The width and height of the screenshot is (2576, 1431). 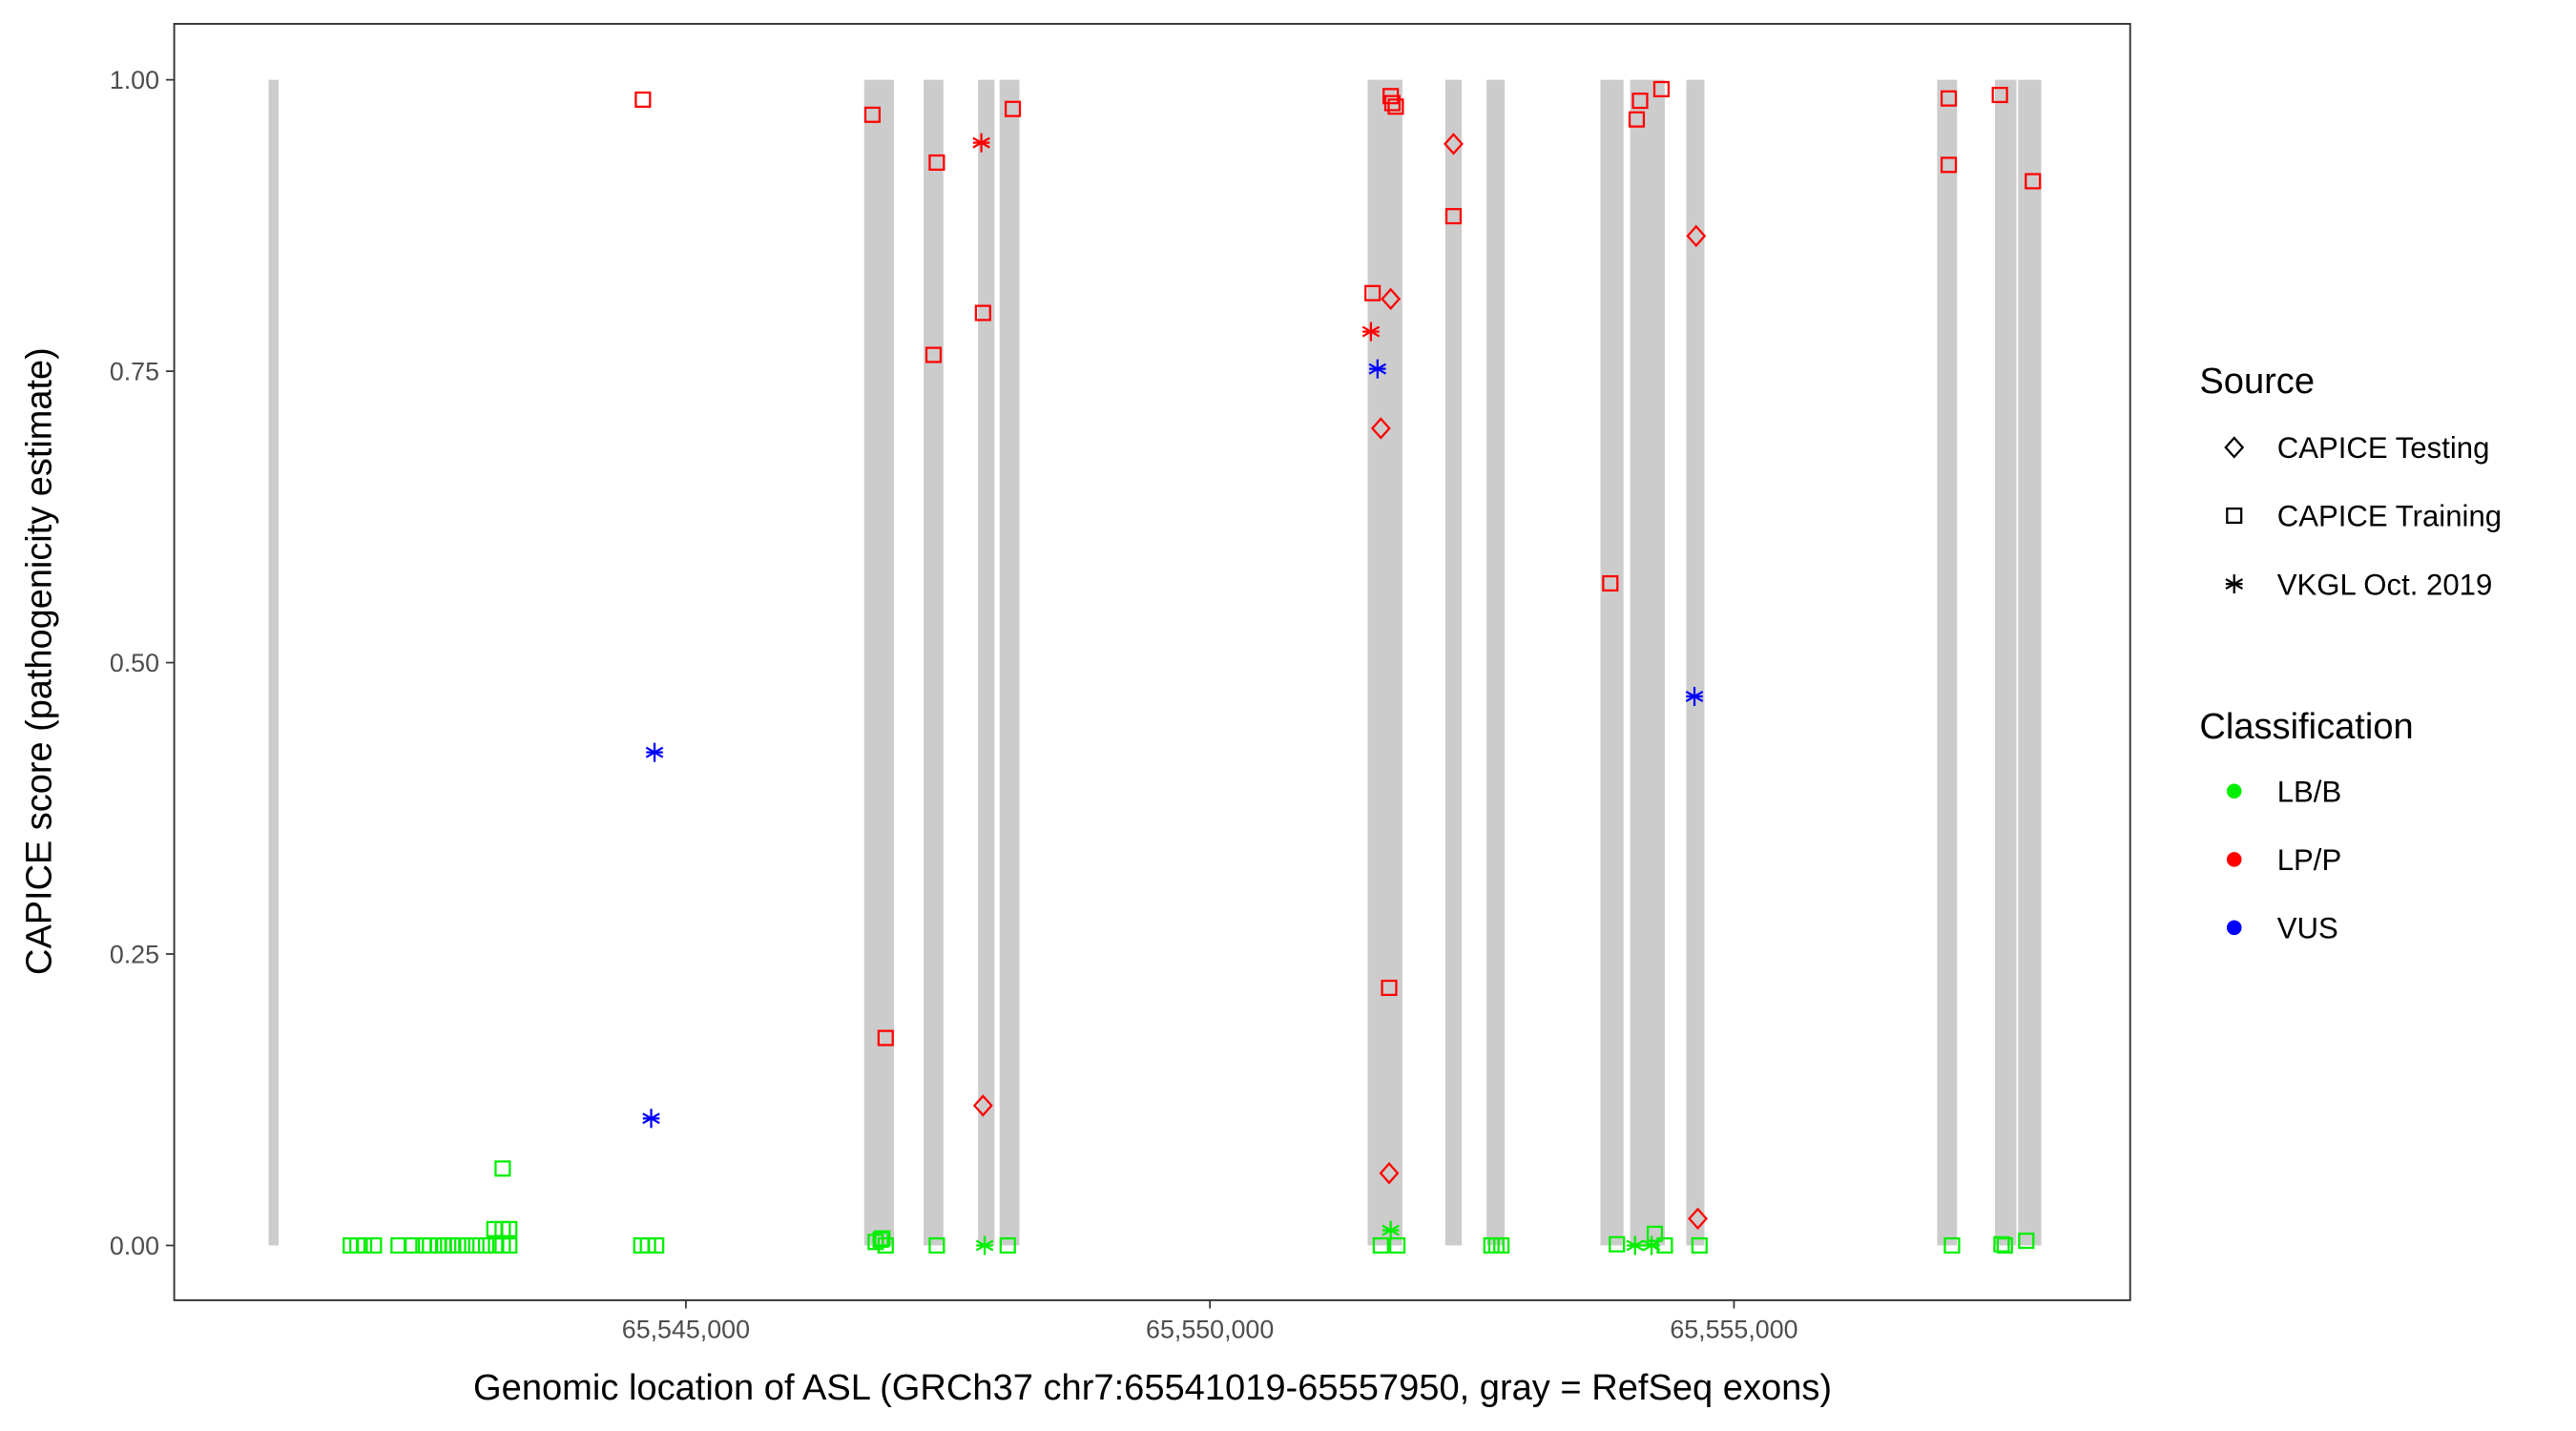 What do you see at coordinates (134, 955) in the screenshot?
I see `y-tick-label: 0.25` at bounding box center [134, 955].